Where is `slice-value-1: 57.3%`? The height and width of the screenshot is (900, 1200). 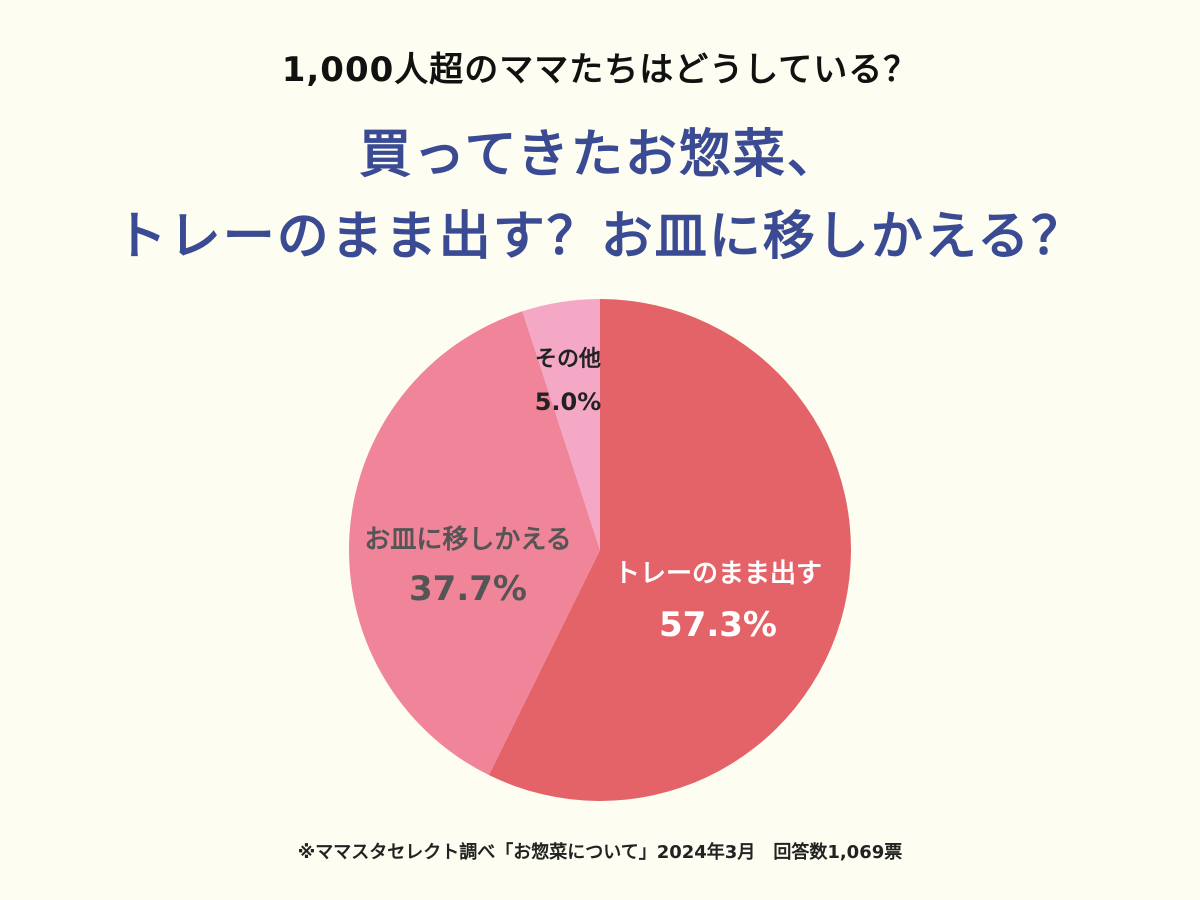 slice-value-1: 57.3% is located at coordinates (718, 625).